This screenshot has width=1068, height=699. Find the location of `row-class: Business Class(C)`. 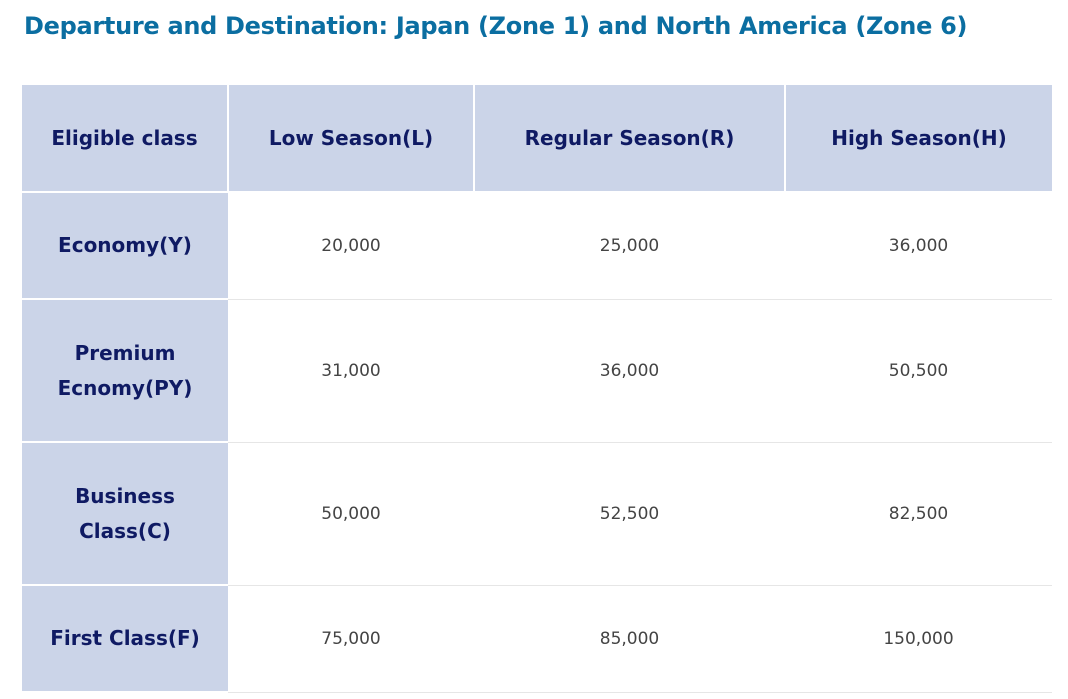

row-class: Business Class(C) is located at coordinates (125, 514).